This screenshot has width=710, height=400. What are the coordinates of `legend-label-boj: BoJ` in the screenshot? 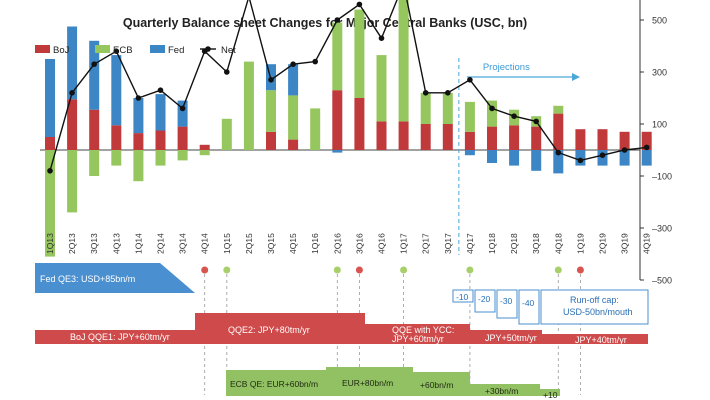 It's located at (61, 50).